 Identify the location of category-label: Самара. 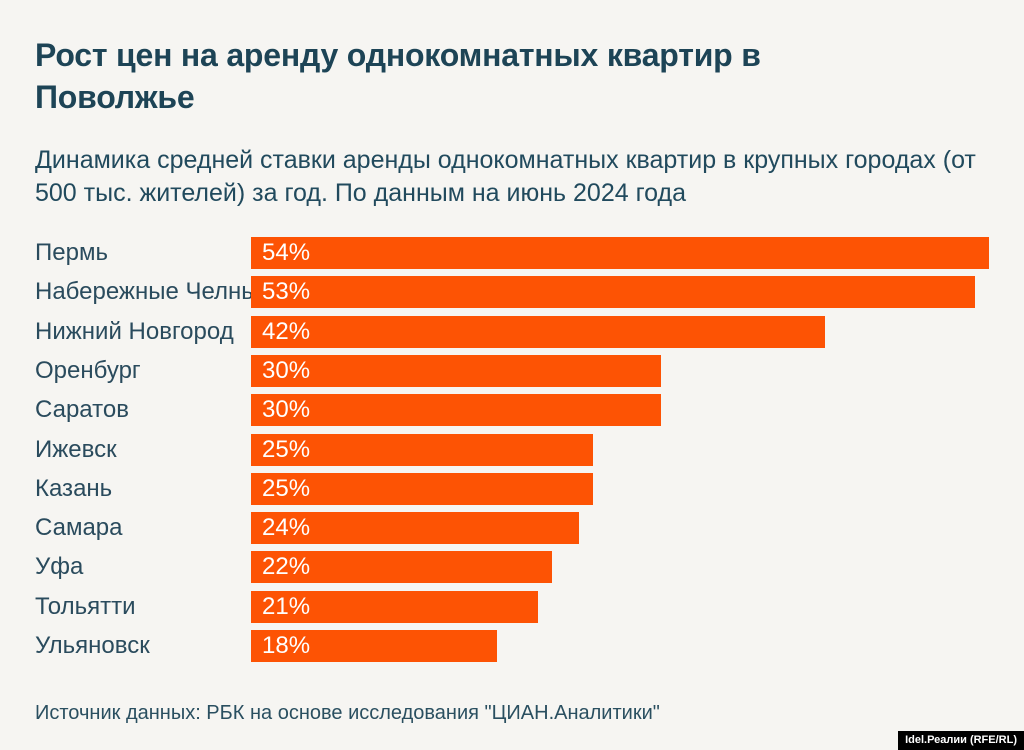
(79, 528).